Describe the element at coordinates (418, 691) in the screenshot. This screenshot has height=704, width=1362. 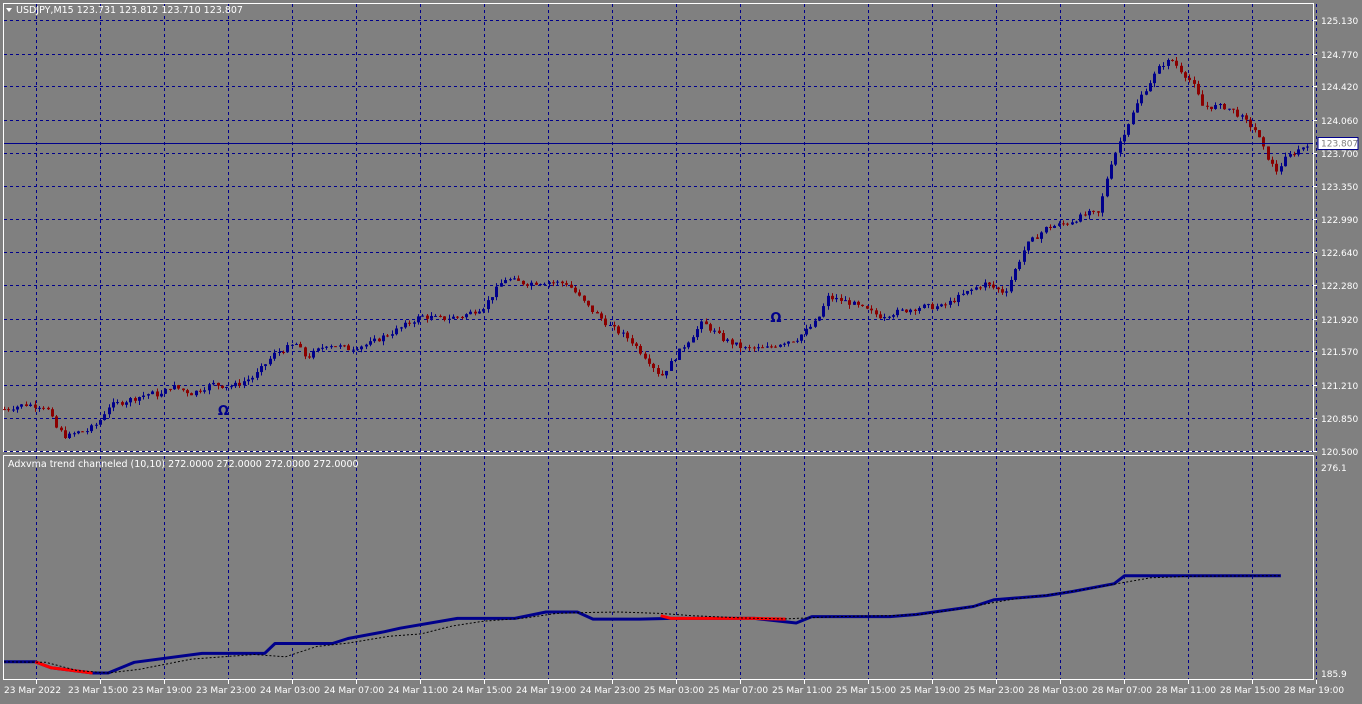
I see `time-tick-label: 24 Mar 11:00` at that location.